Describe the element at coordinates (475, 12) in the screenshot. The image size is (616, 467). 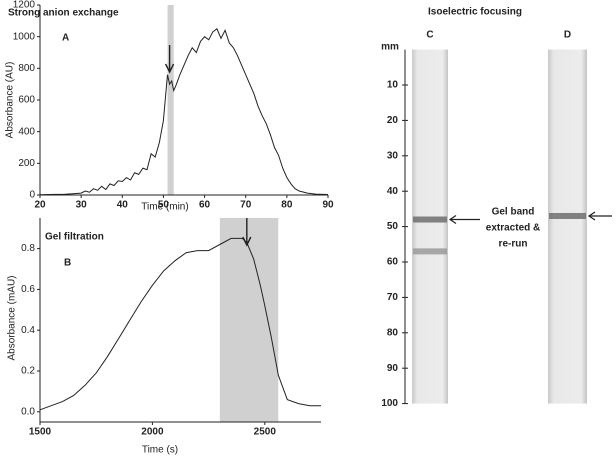
I see `gel-title: Isoelectric focusing` at that location.